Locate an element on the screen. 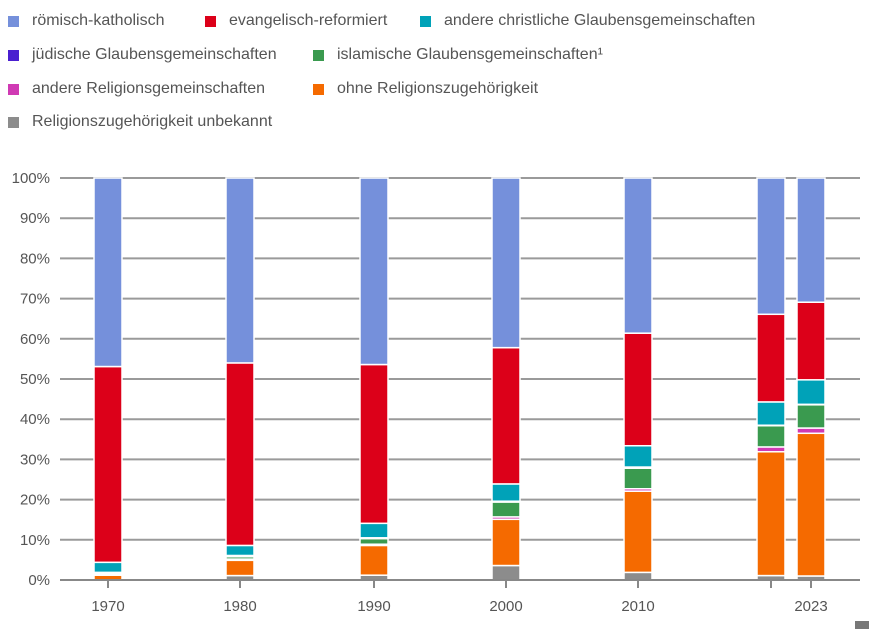  y-tick-label: 70% is located at coordinates (35, 299).